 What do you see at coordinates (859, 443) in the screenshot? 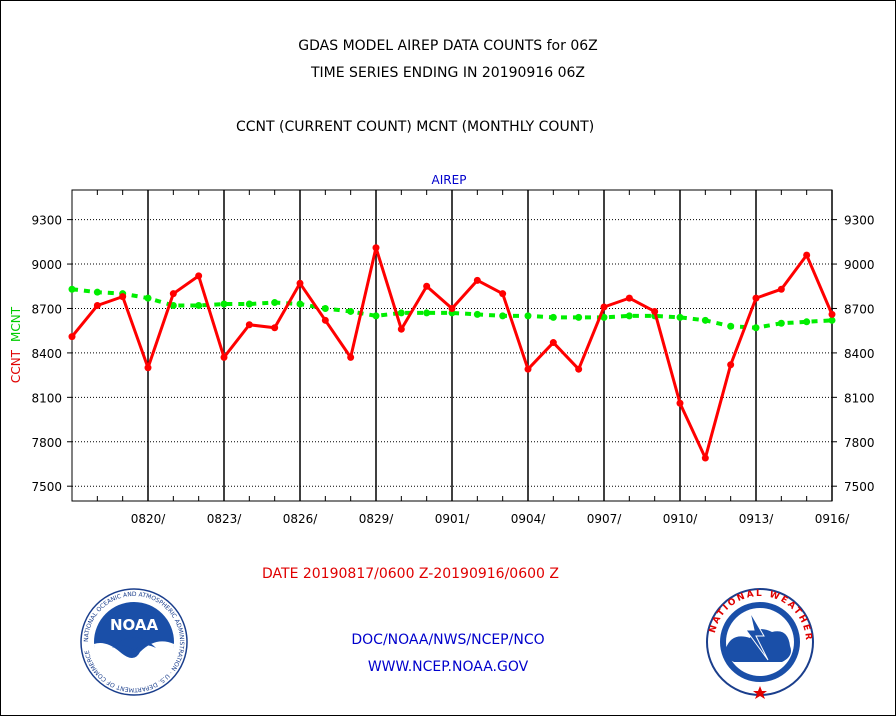
I see `y-tick-label-right: 7800` at bounding box center [859, 443].